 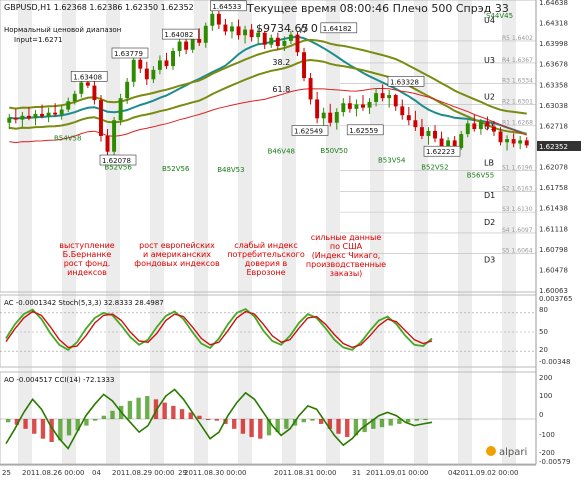 I want to click on wave-label: B48V53, so click(x=230, y=170).